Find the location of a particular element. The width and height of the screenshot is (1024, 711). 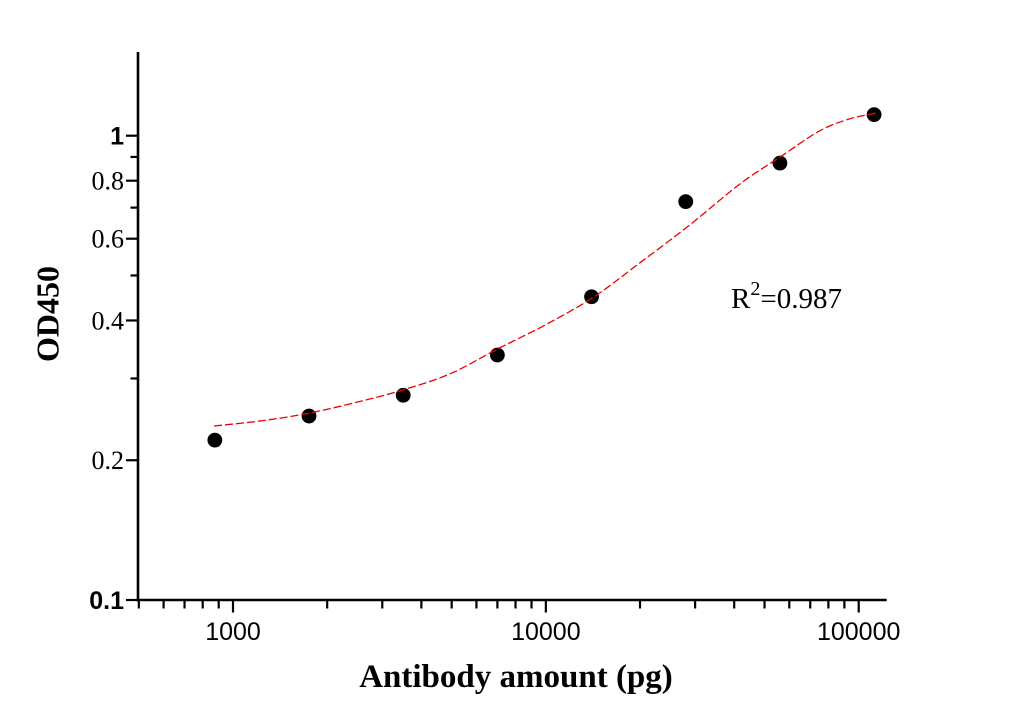

y-tick-label: 1 is located at coordinates (117, 137).